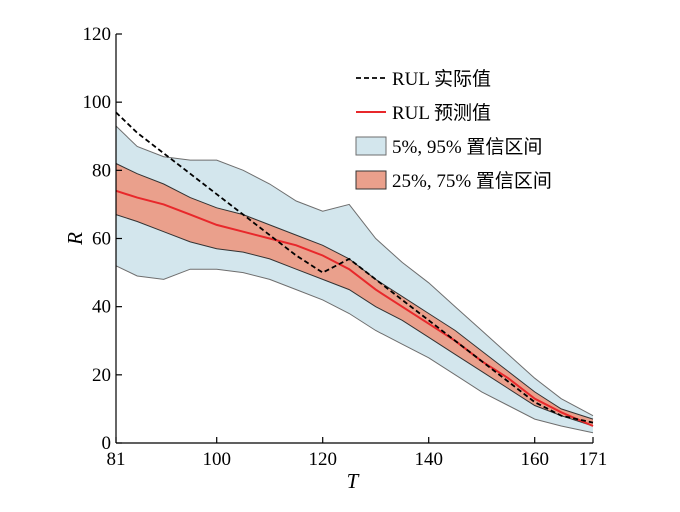 The height and width of the screenshot is (512, 680). I want to click on y-tick-label: 20, so click(101, 375).